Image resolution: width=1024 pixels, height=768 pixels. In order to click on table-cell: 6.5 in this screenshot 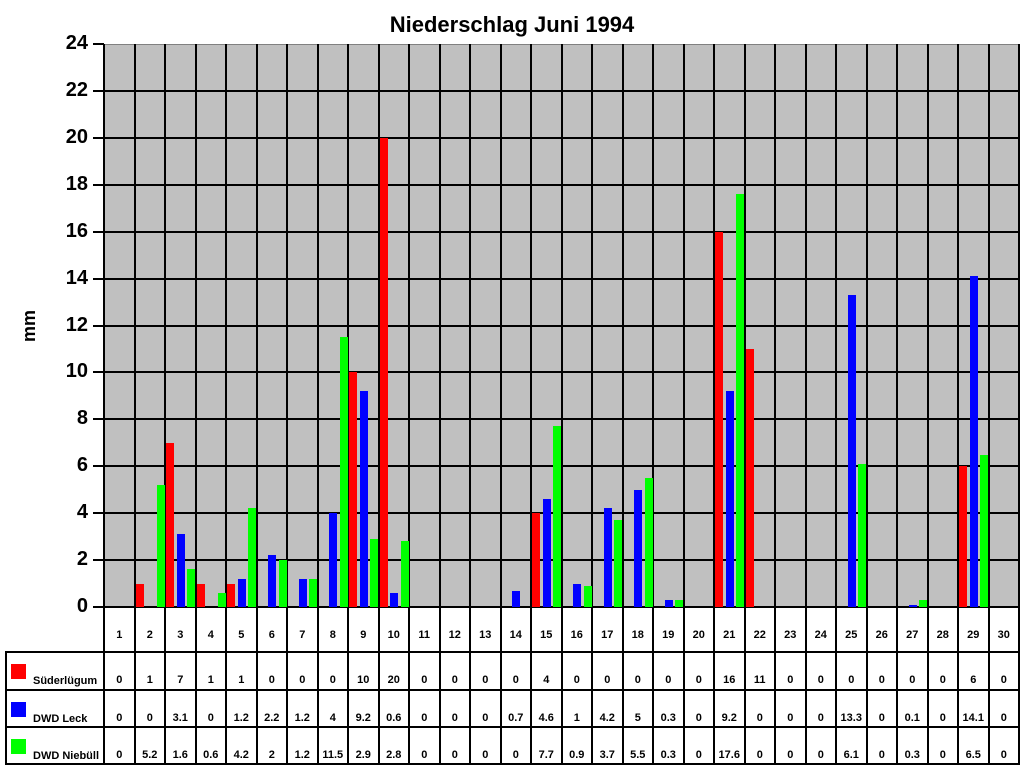, I will do `click(973, 755)`.